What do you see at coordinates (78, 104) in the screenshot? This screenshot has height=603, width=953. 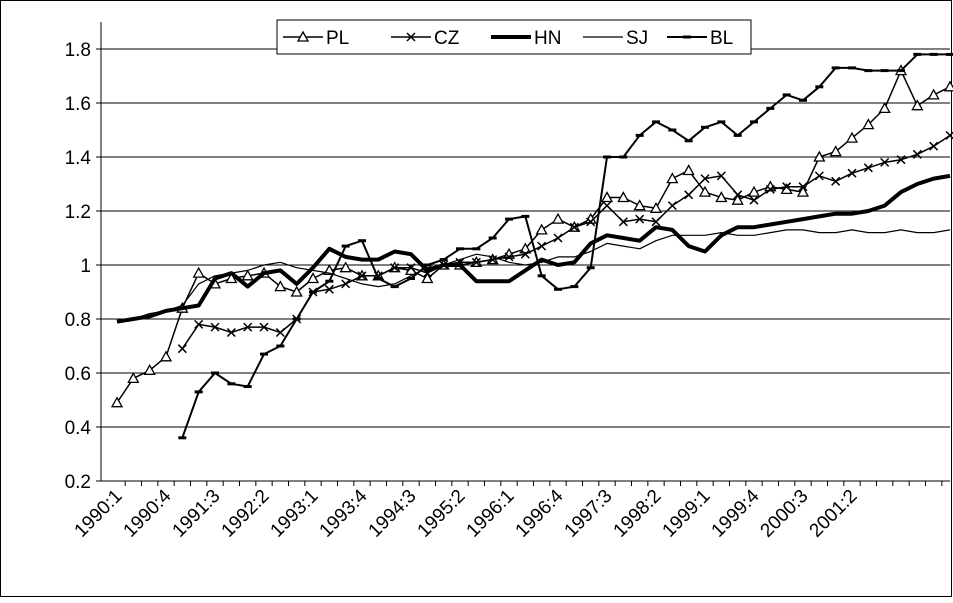 I see `y-tick-label: 1.6` at bounding box center [78, 104].